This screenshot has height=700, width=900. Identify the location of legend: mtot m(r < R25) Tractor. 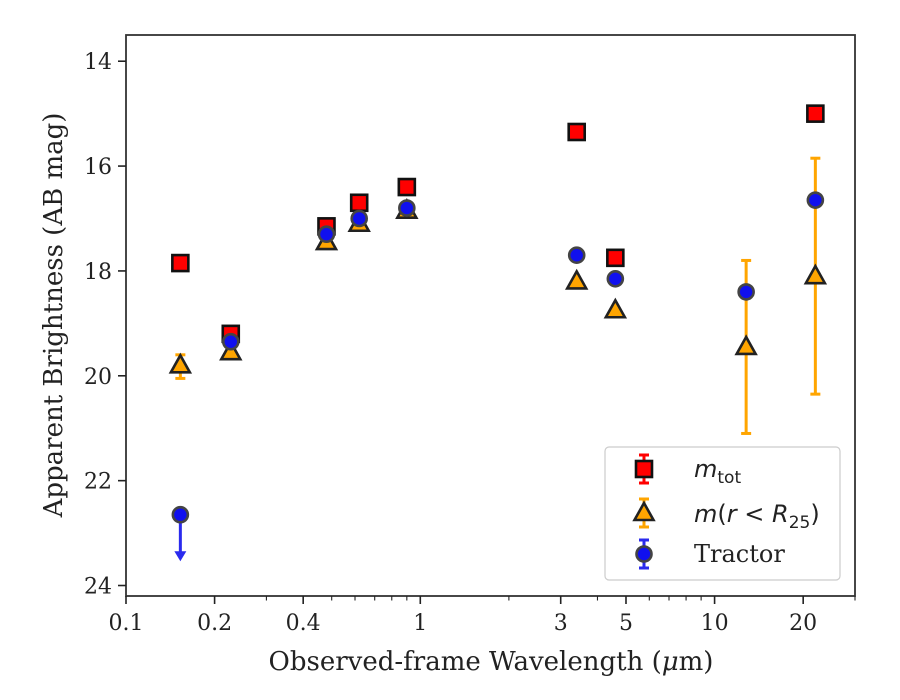
(722, 513).